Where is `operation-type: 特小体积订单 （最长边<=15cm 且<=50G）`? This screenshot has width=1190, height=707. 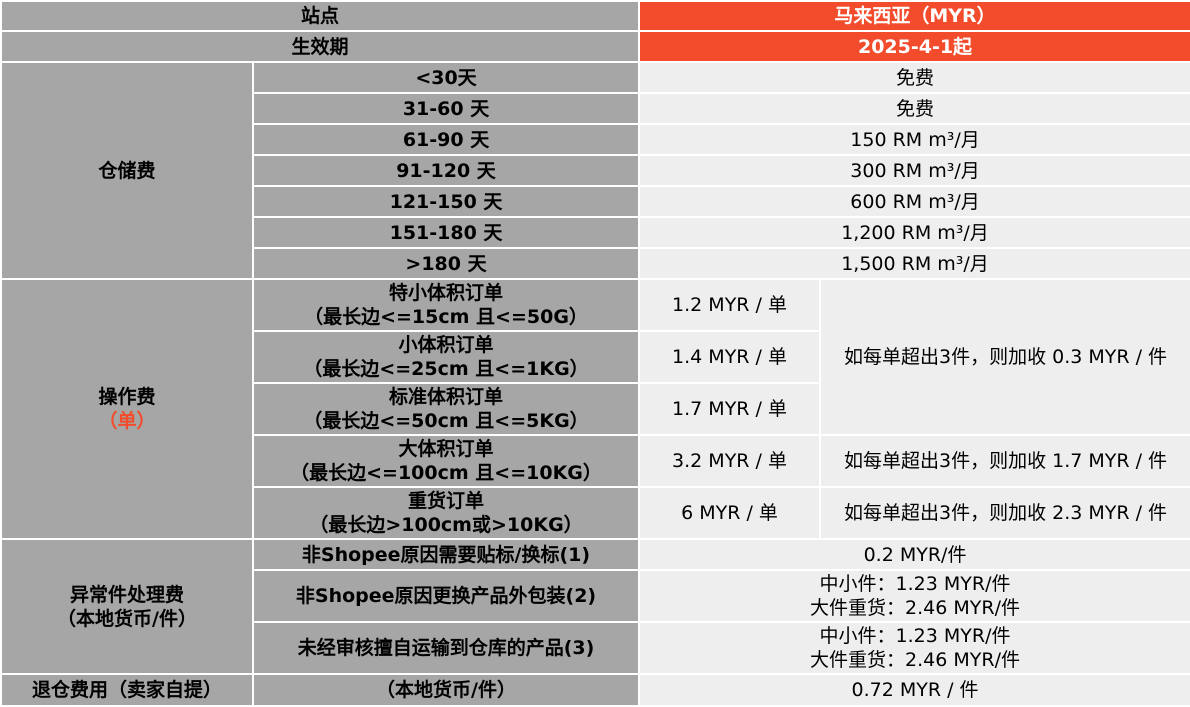 operation-type: 特小体积订单 （最长边<=15cm 且<=50G） is located at coordinates (446, 305).